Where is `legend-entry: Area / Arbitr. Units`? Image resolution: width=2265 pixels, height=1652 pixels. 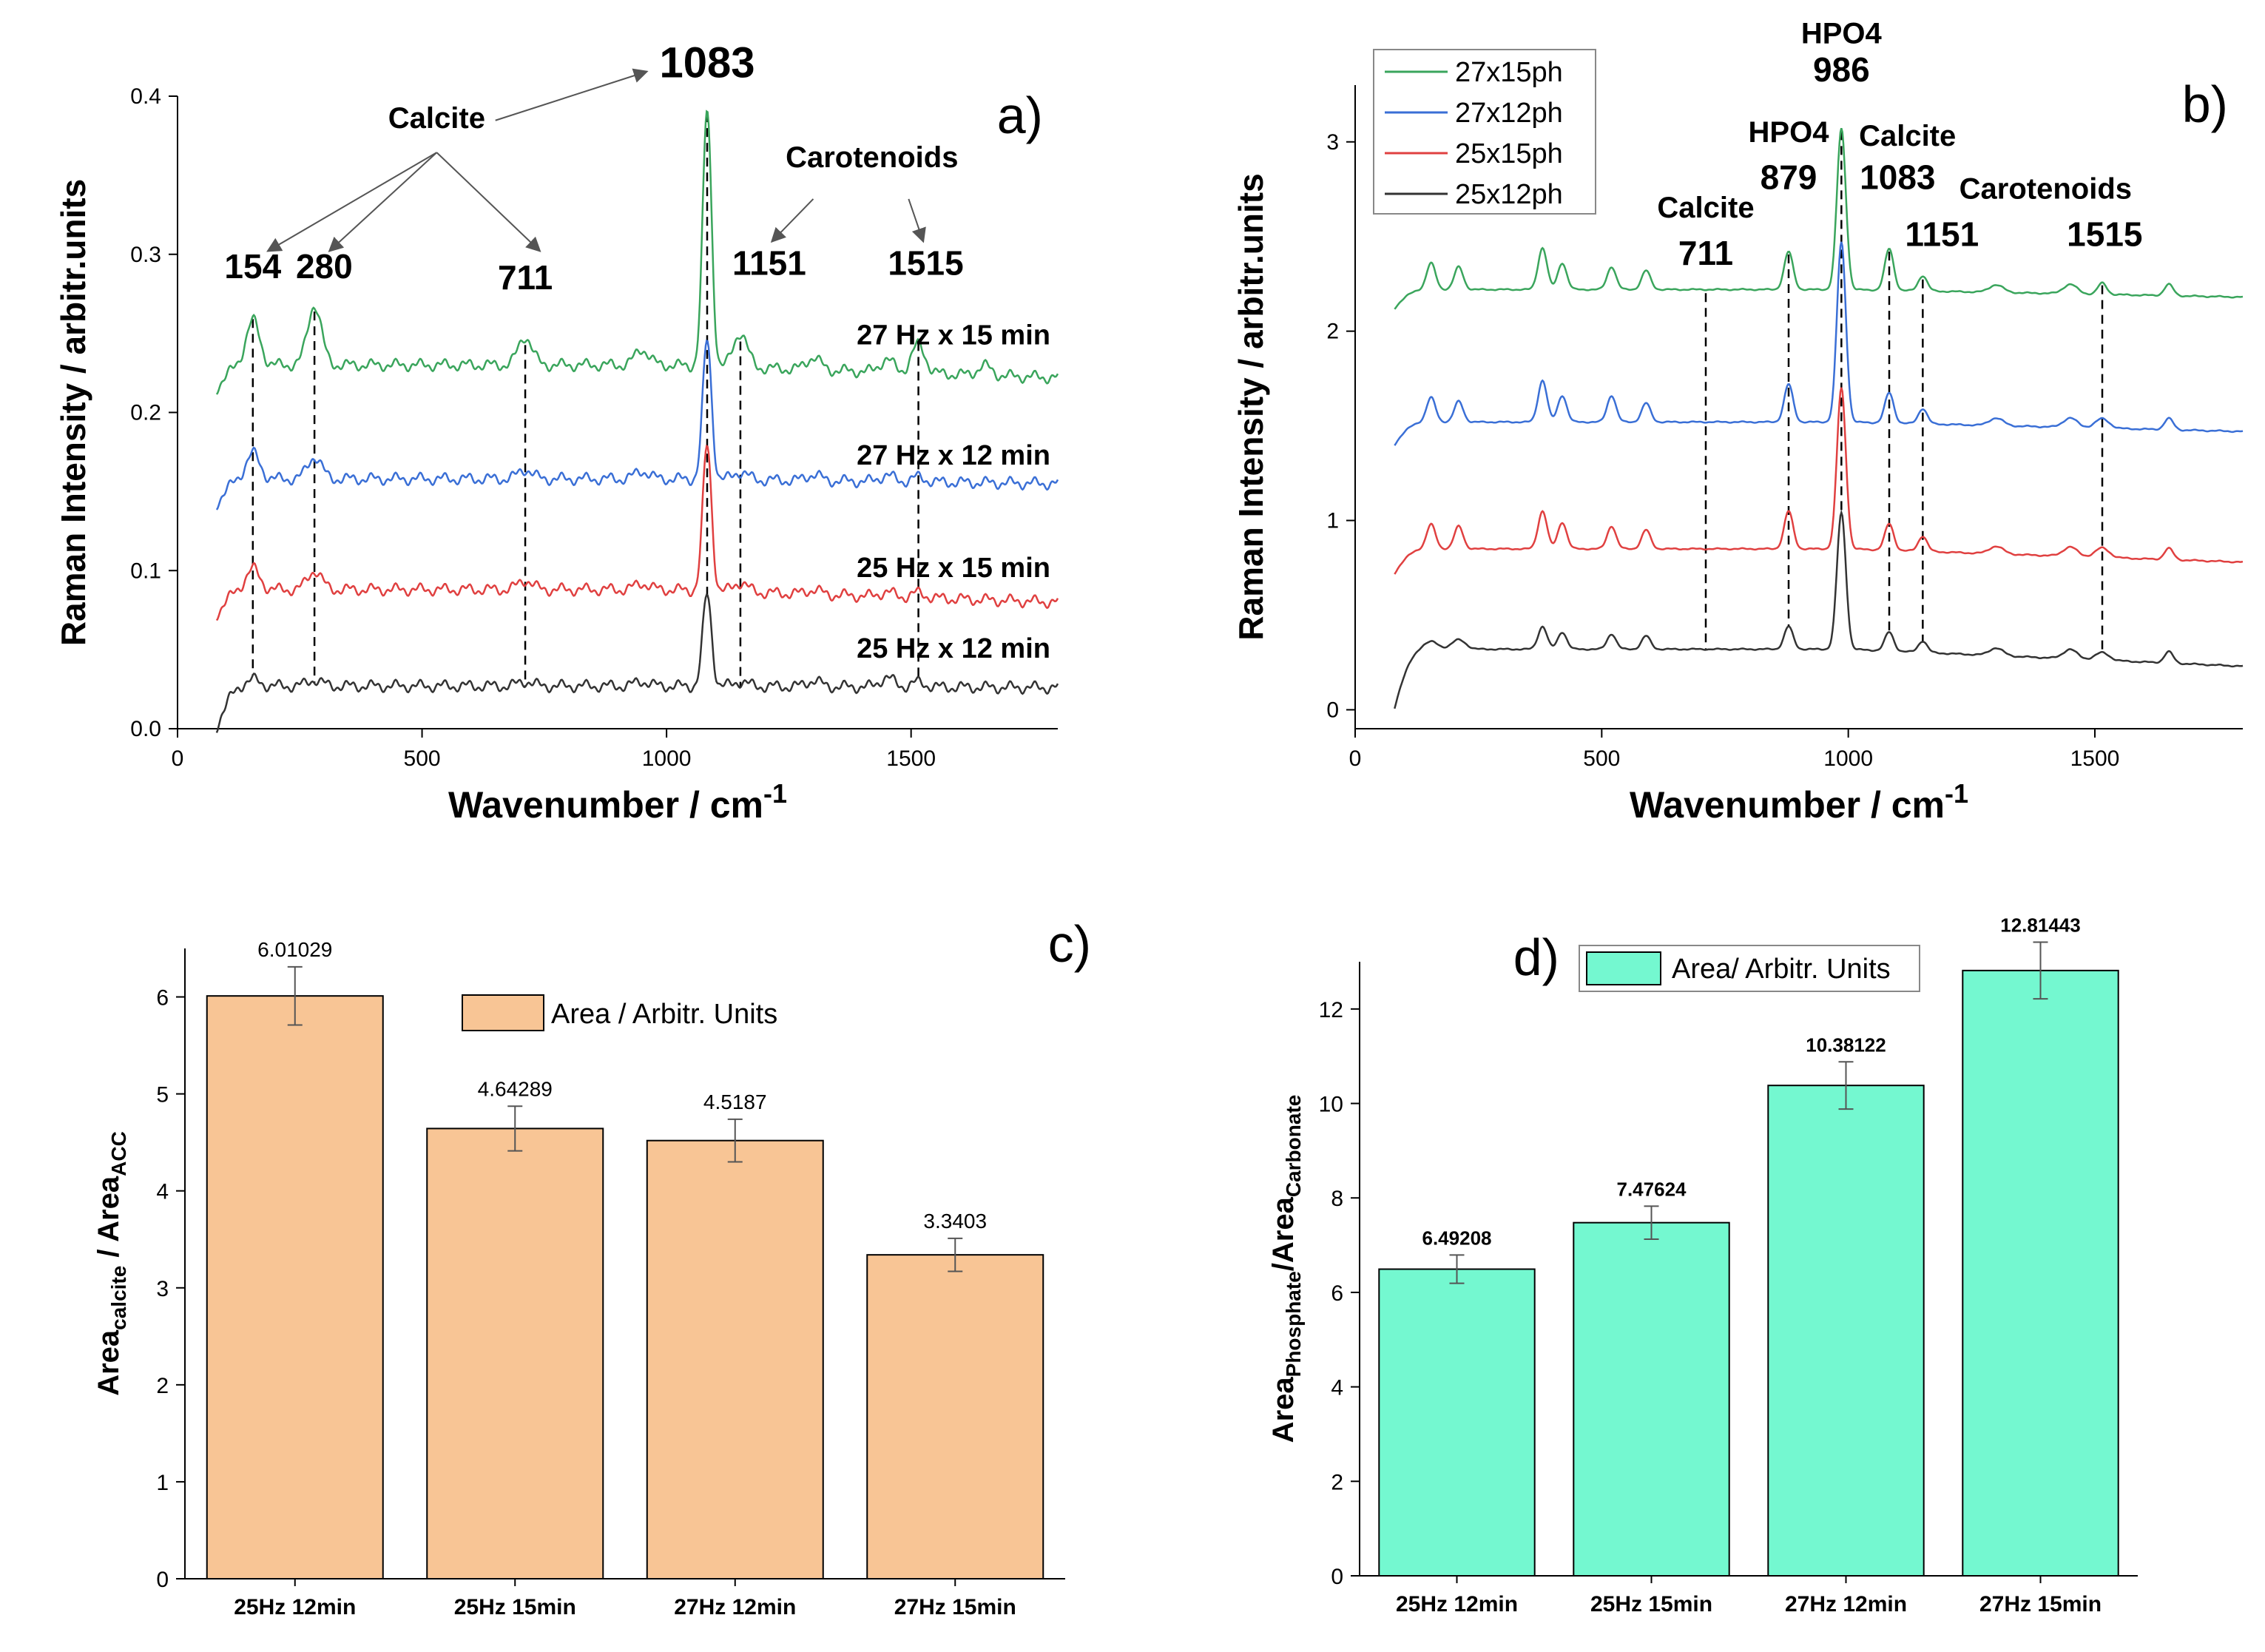 legend-entry: Area / Arbitr. Units is located at coordinates (664, 1014).